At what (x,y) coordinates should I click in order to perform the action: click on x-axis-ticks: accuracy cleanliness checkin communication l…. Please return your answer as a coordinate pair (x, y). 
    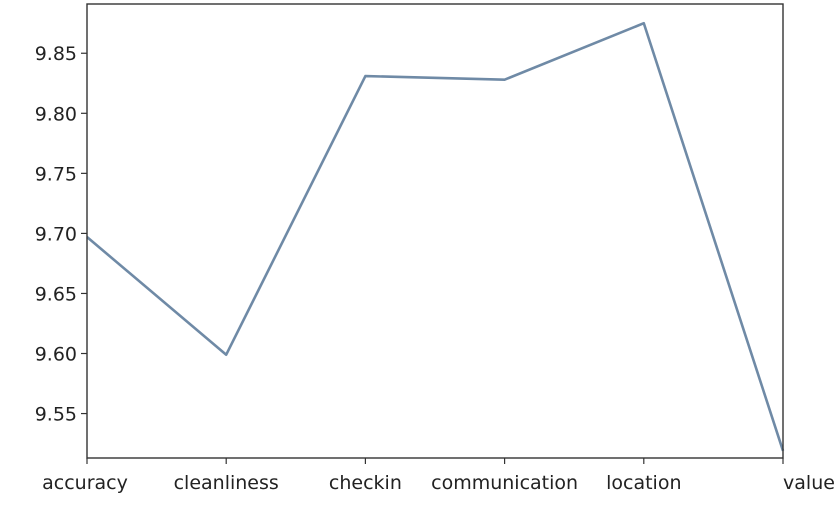
    Looking at the image, I should click on (438, 476).